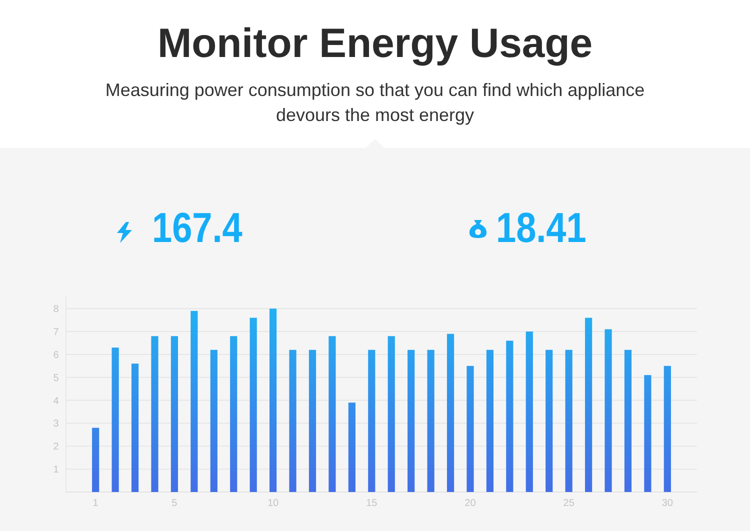 The width and height of the screenshot is (750, 531). Describe the element at coordinates (197, 229) in the screenshot. I see `text: 167.4` at that location.